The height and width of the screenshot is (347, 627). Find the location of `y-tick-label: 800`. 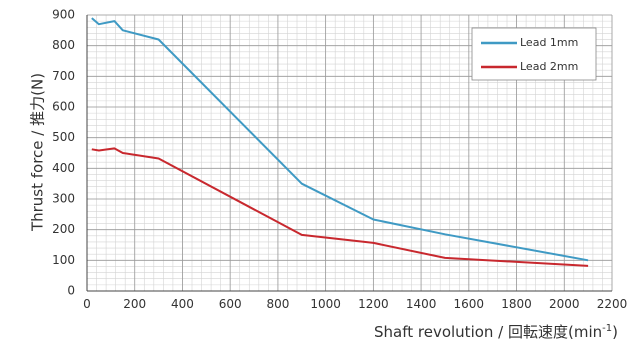

y-tick-label: 800 is located at coordinates (63, 45).